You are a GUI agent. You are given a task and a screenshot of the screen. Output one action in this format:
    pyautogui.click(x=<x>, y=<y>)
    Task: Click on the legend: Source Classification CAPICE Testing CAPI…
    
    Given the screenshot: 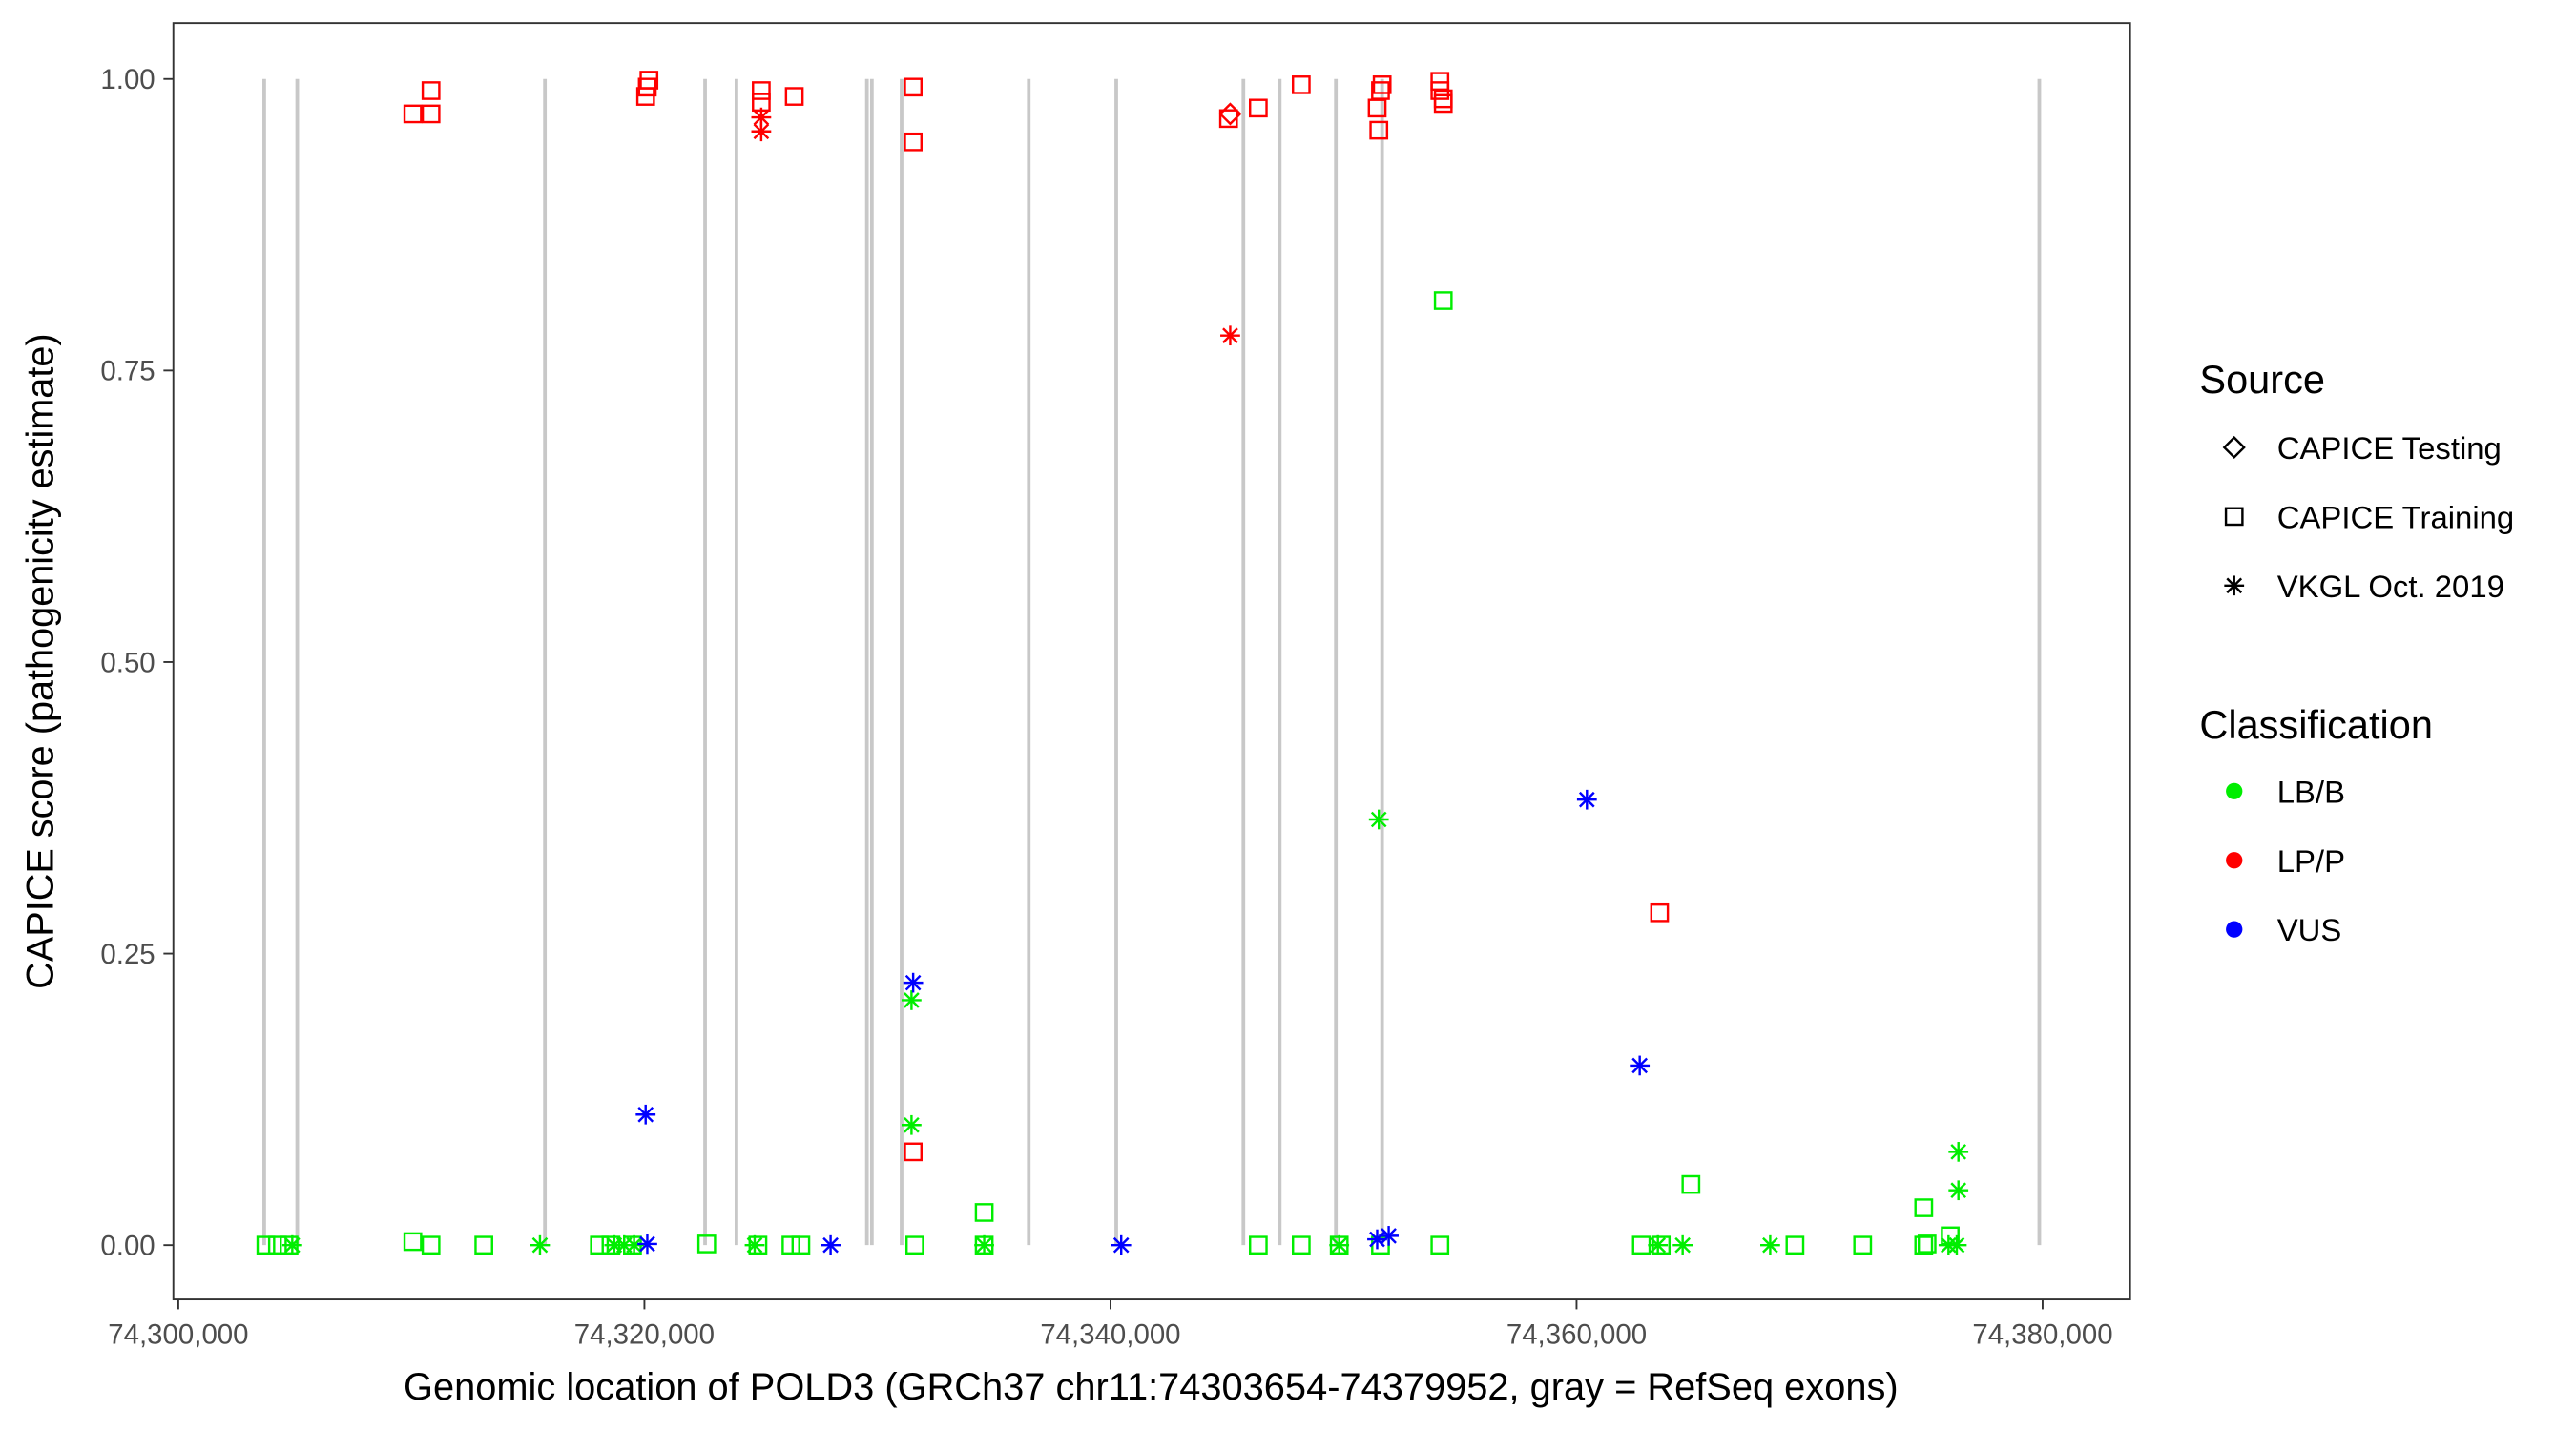 What is the action you would take?
    pyautogui.click(x=2356, y=652)
    